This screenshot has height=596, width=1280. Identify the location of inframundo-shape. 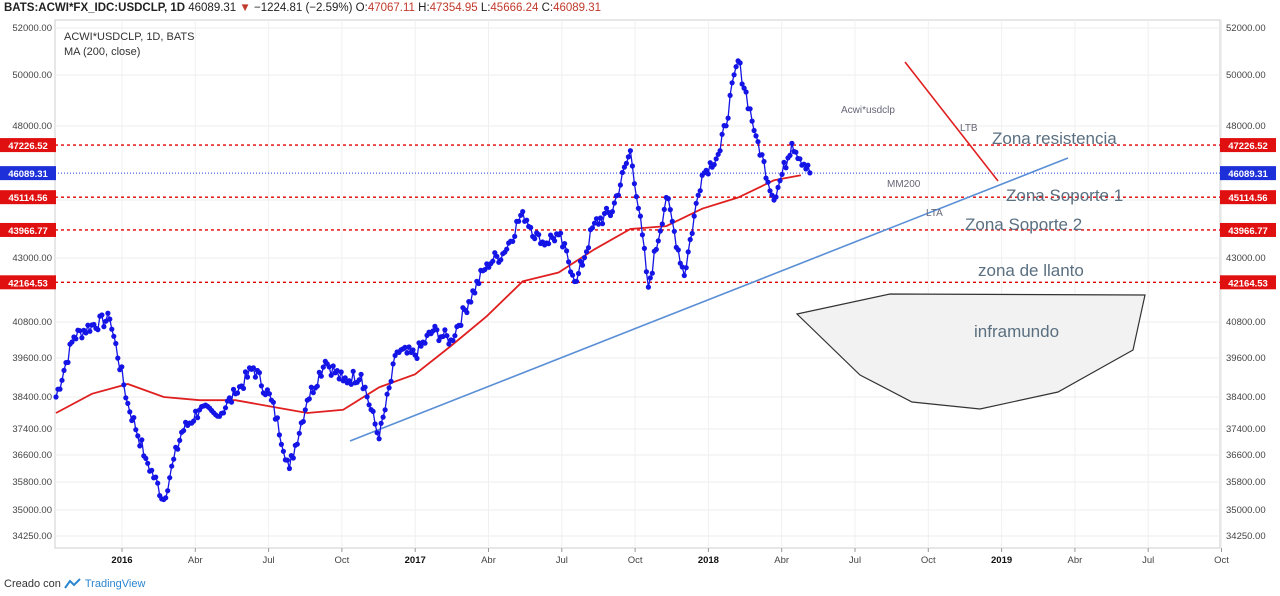
(970, 351).